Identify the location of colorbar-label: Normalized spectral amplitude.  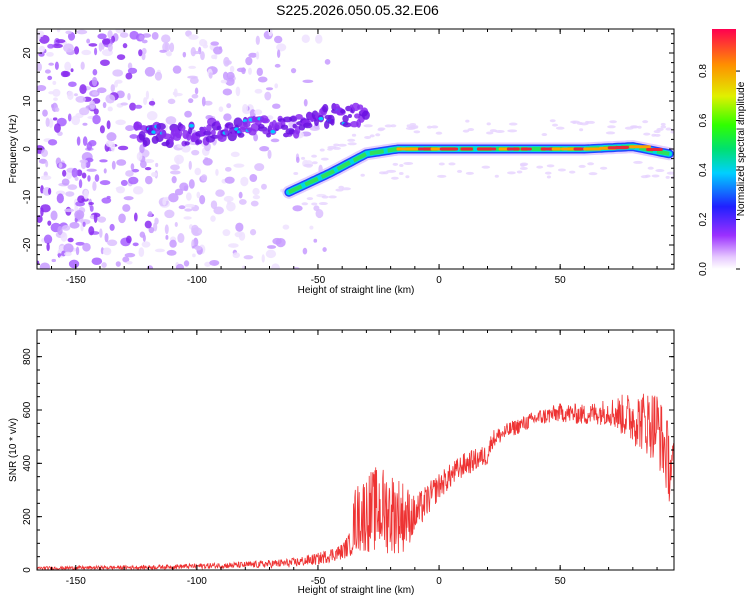
(741, 148).